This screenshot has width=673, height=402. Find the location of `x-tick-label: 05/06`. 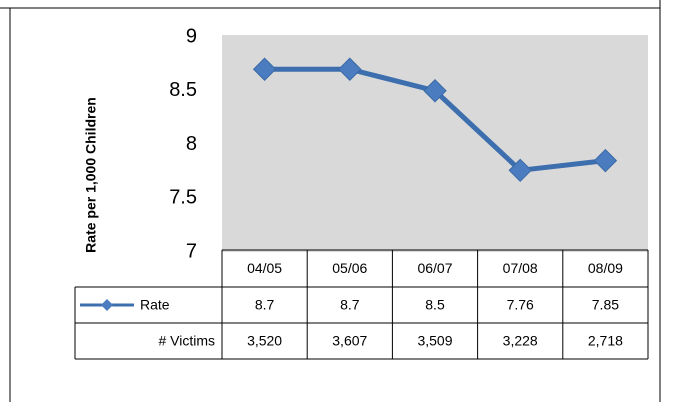

x-tick-label: 05/06 is located at coordinates (349, 268).